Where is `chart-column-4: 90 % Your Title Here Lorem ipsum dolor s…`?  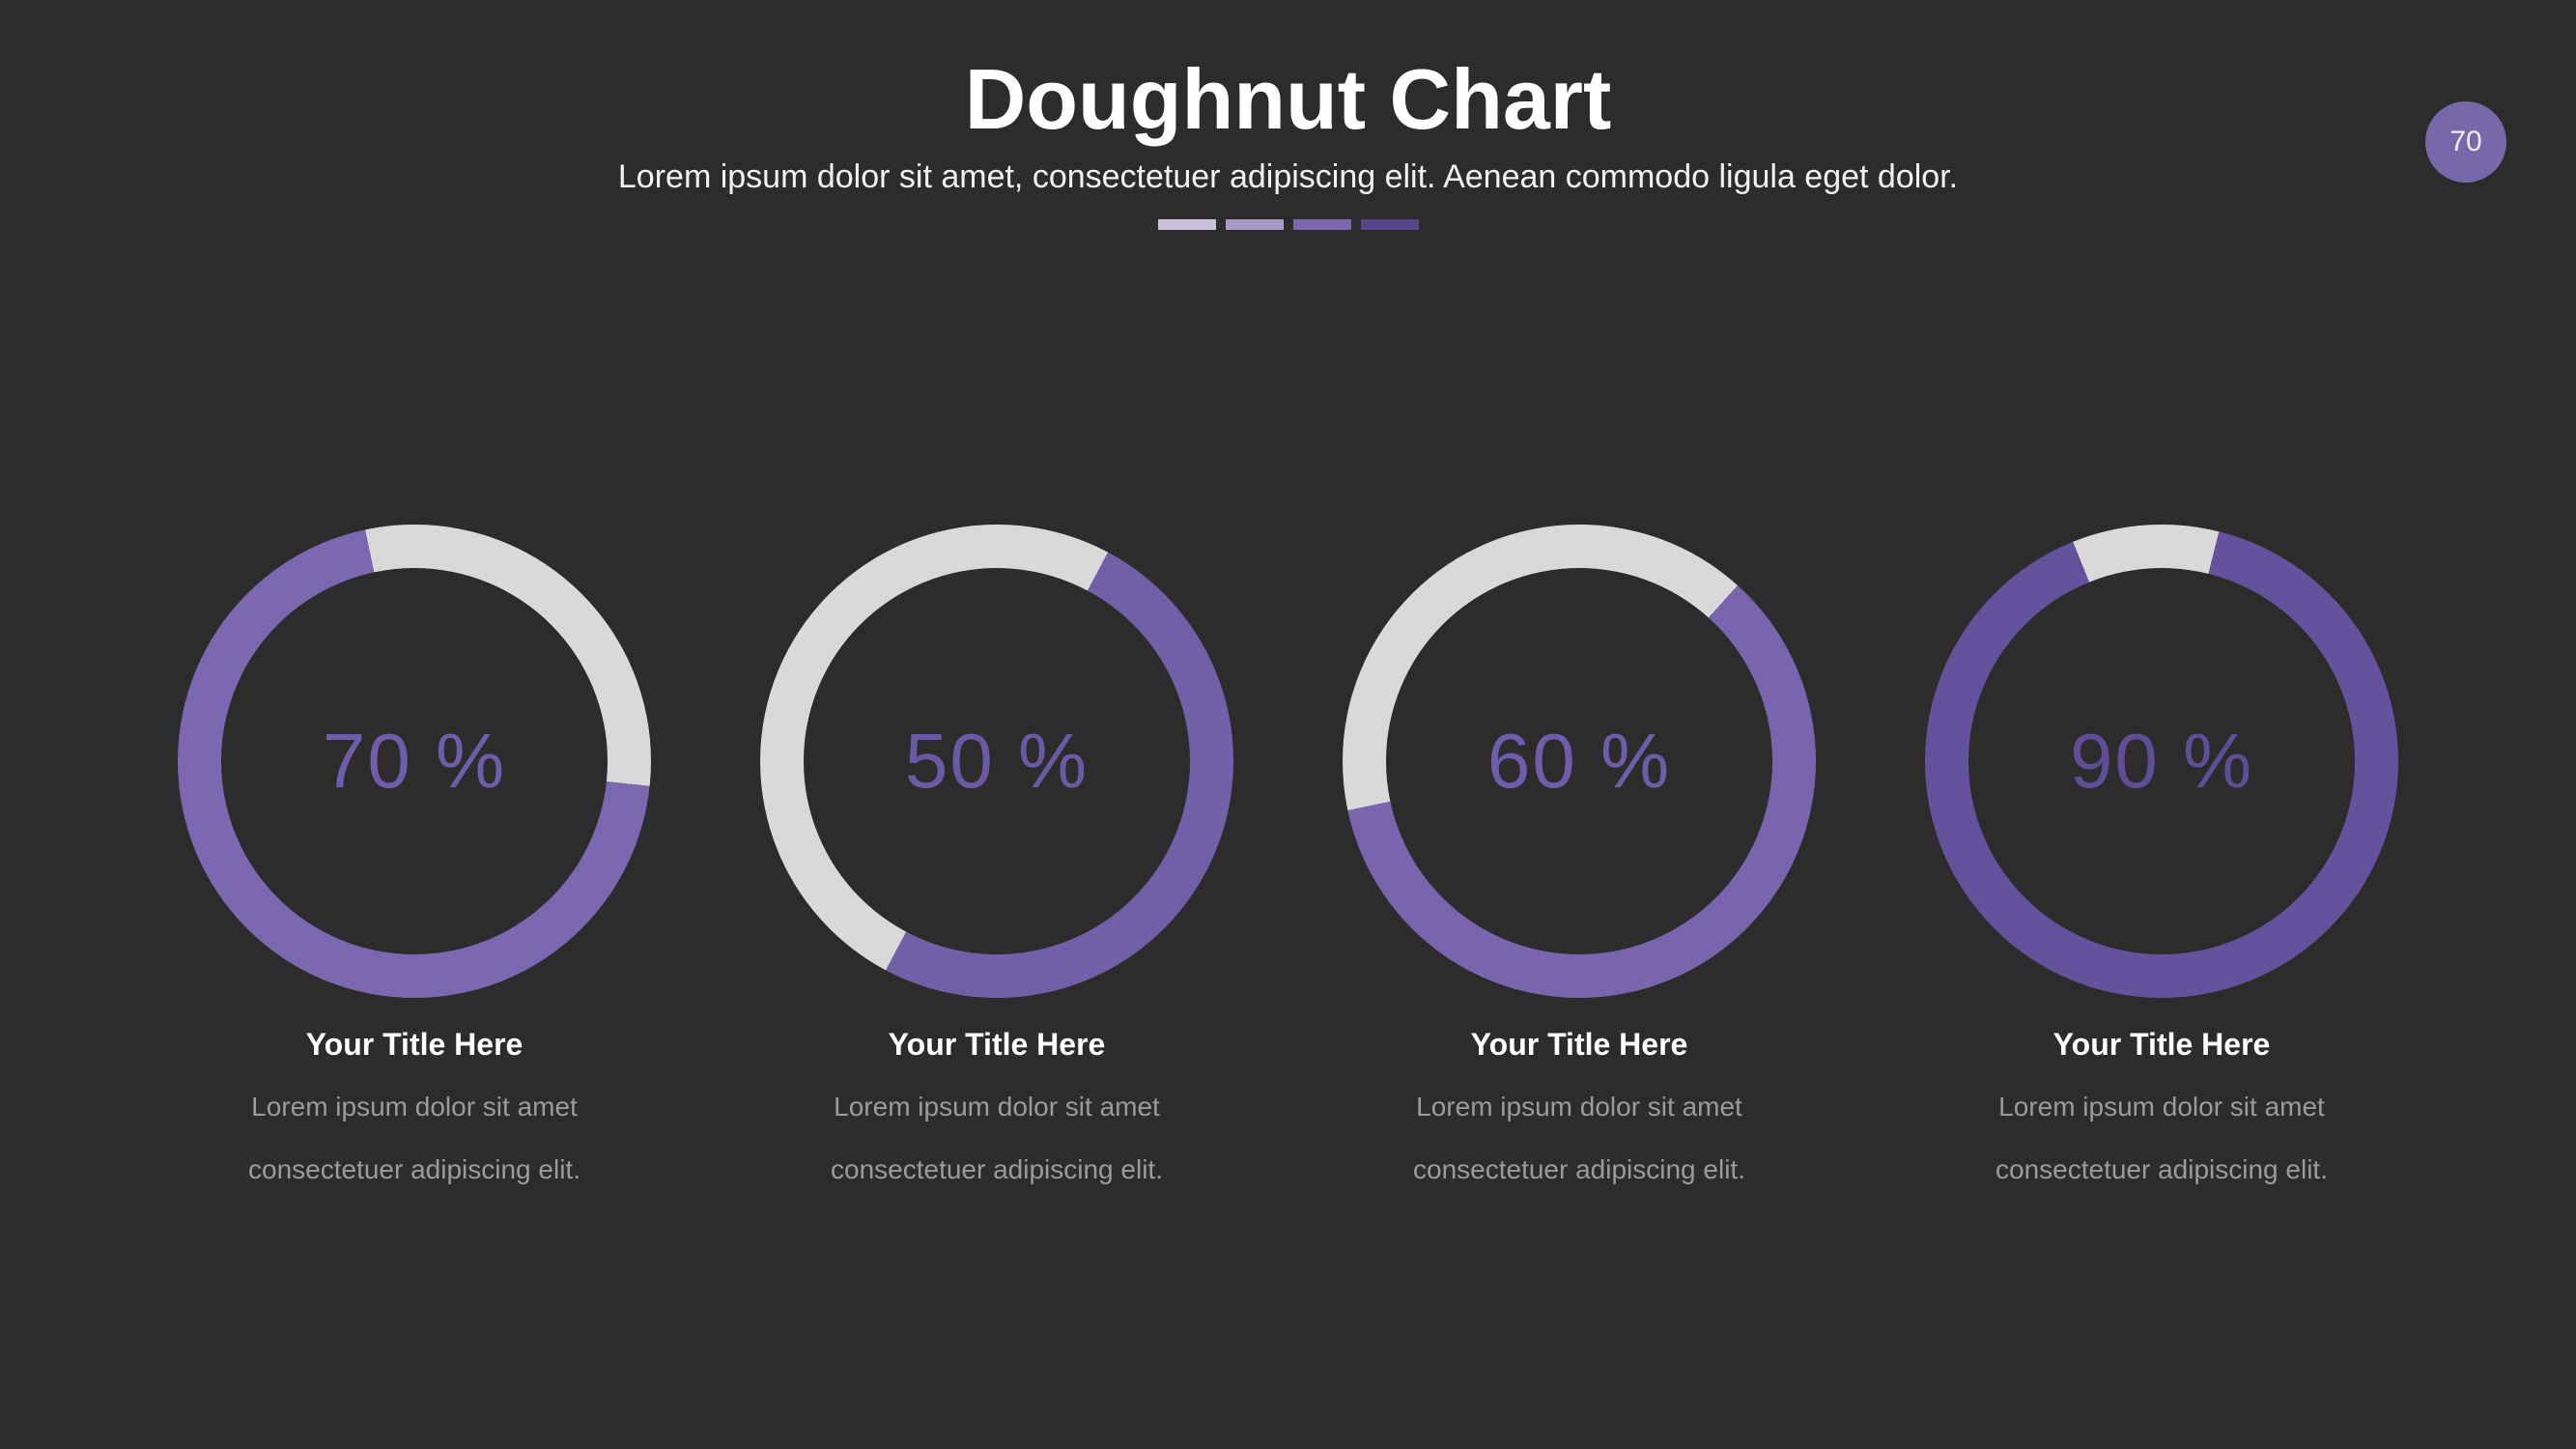 chart-column-4: 90 % Your Title Here Lorem ipsum dolor s… is located at coordinates (2161, 863).